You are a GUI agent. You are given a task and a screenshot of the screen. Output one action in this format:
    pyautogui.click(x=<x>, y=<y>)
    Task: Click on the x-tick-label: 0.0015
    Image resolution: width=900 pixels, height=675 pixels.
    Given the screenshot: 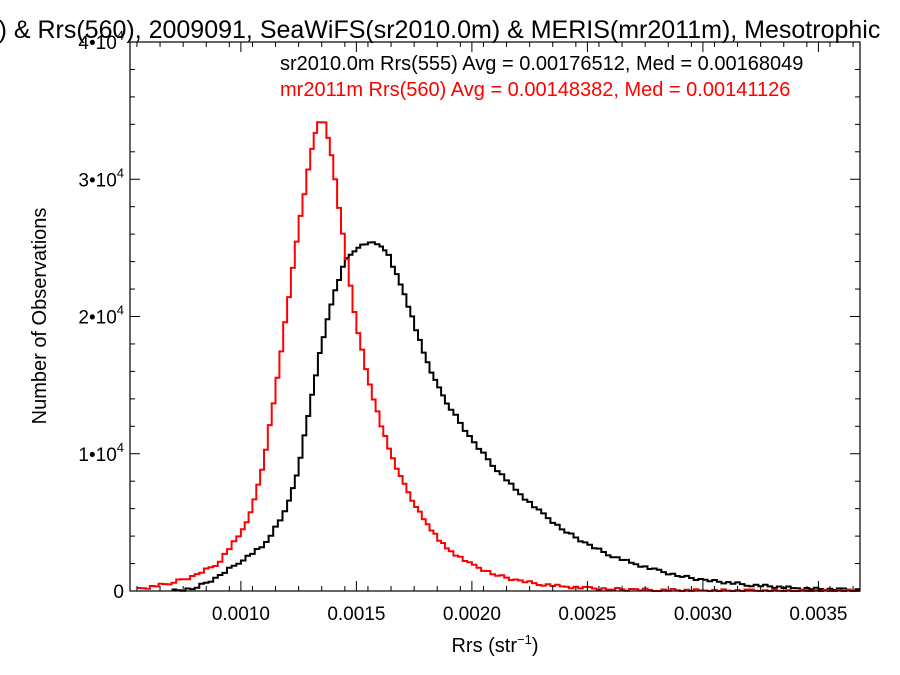 What is the action you would take?
    pyautogui.click(x=356, y=614)
    